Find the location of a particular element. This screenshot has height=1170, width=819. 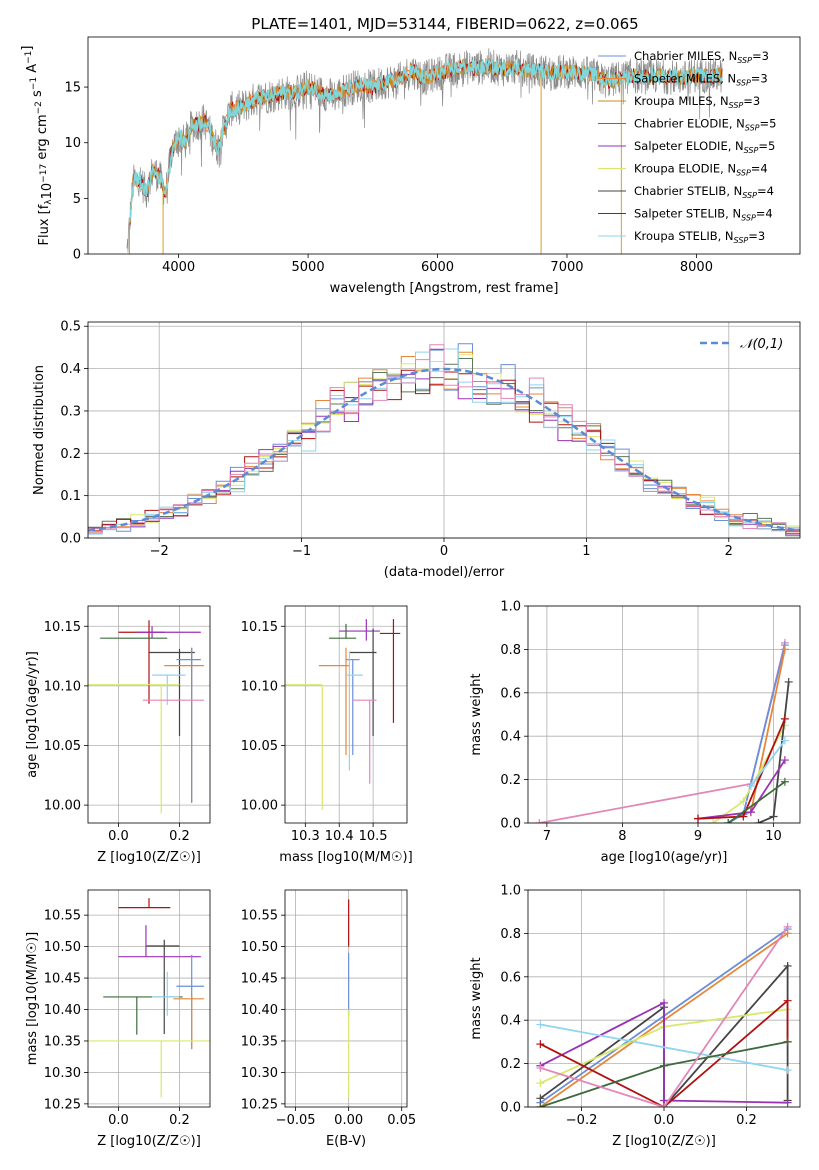

x-tick-label: −0.05 is located at coordinates (296, 1120).